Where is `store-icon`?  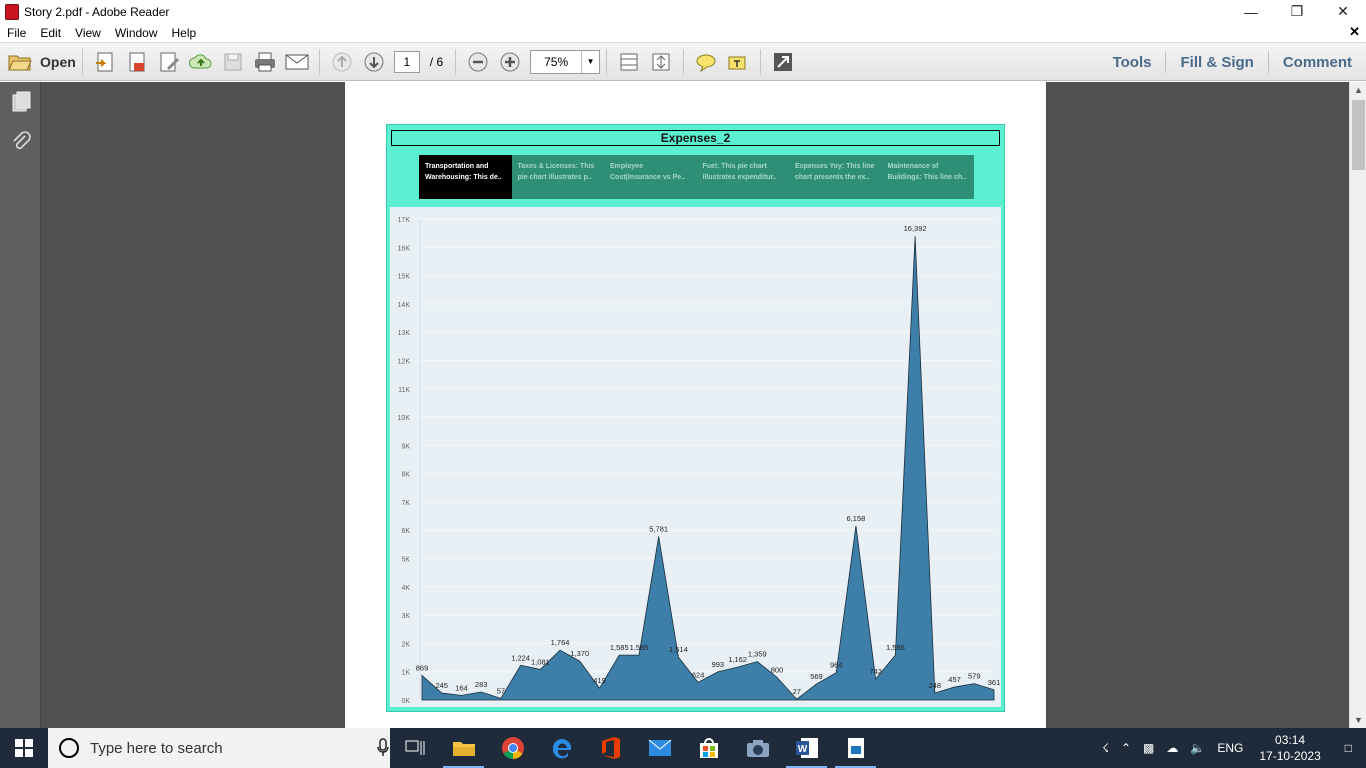 store-icon is located at coordinates (708, 748).